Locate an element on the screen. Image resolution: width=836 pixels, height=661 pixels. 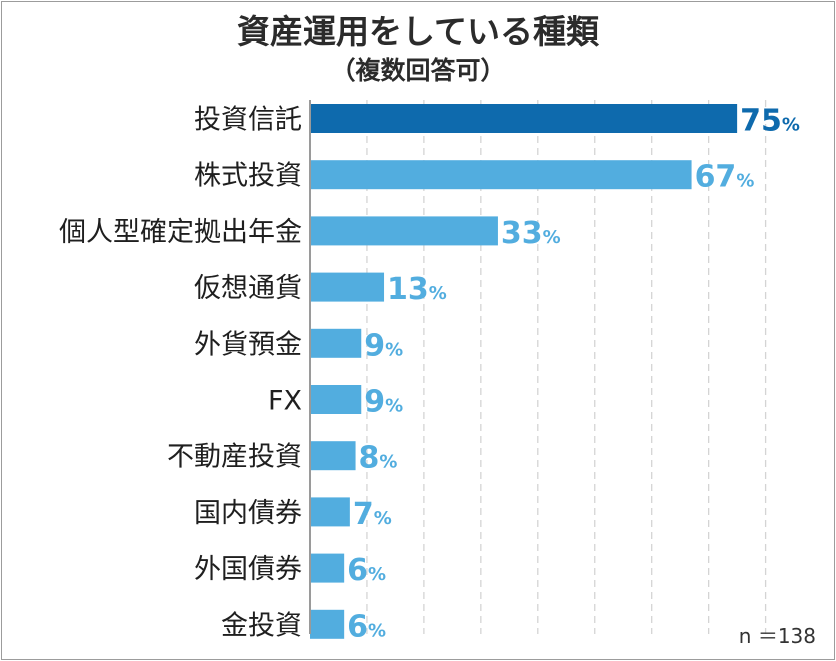
value-label: 75% is located at coordinates (770, 121).